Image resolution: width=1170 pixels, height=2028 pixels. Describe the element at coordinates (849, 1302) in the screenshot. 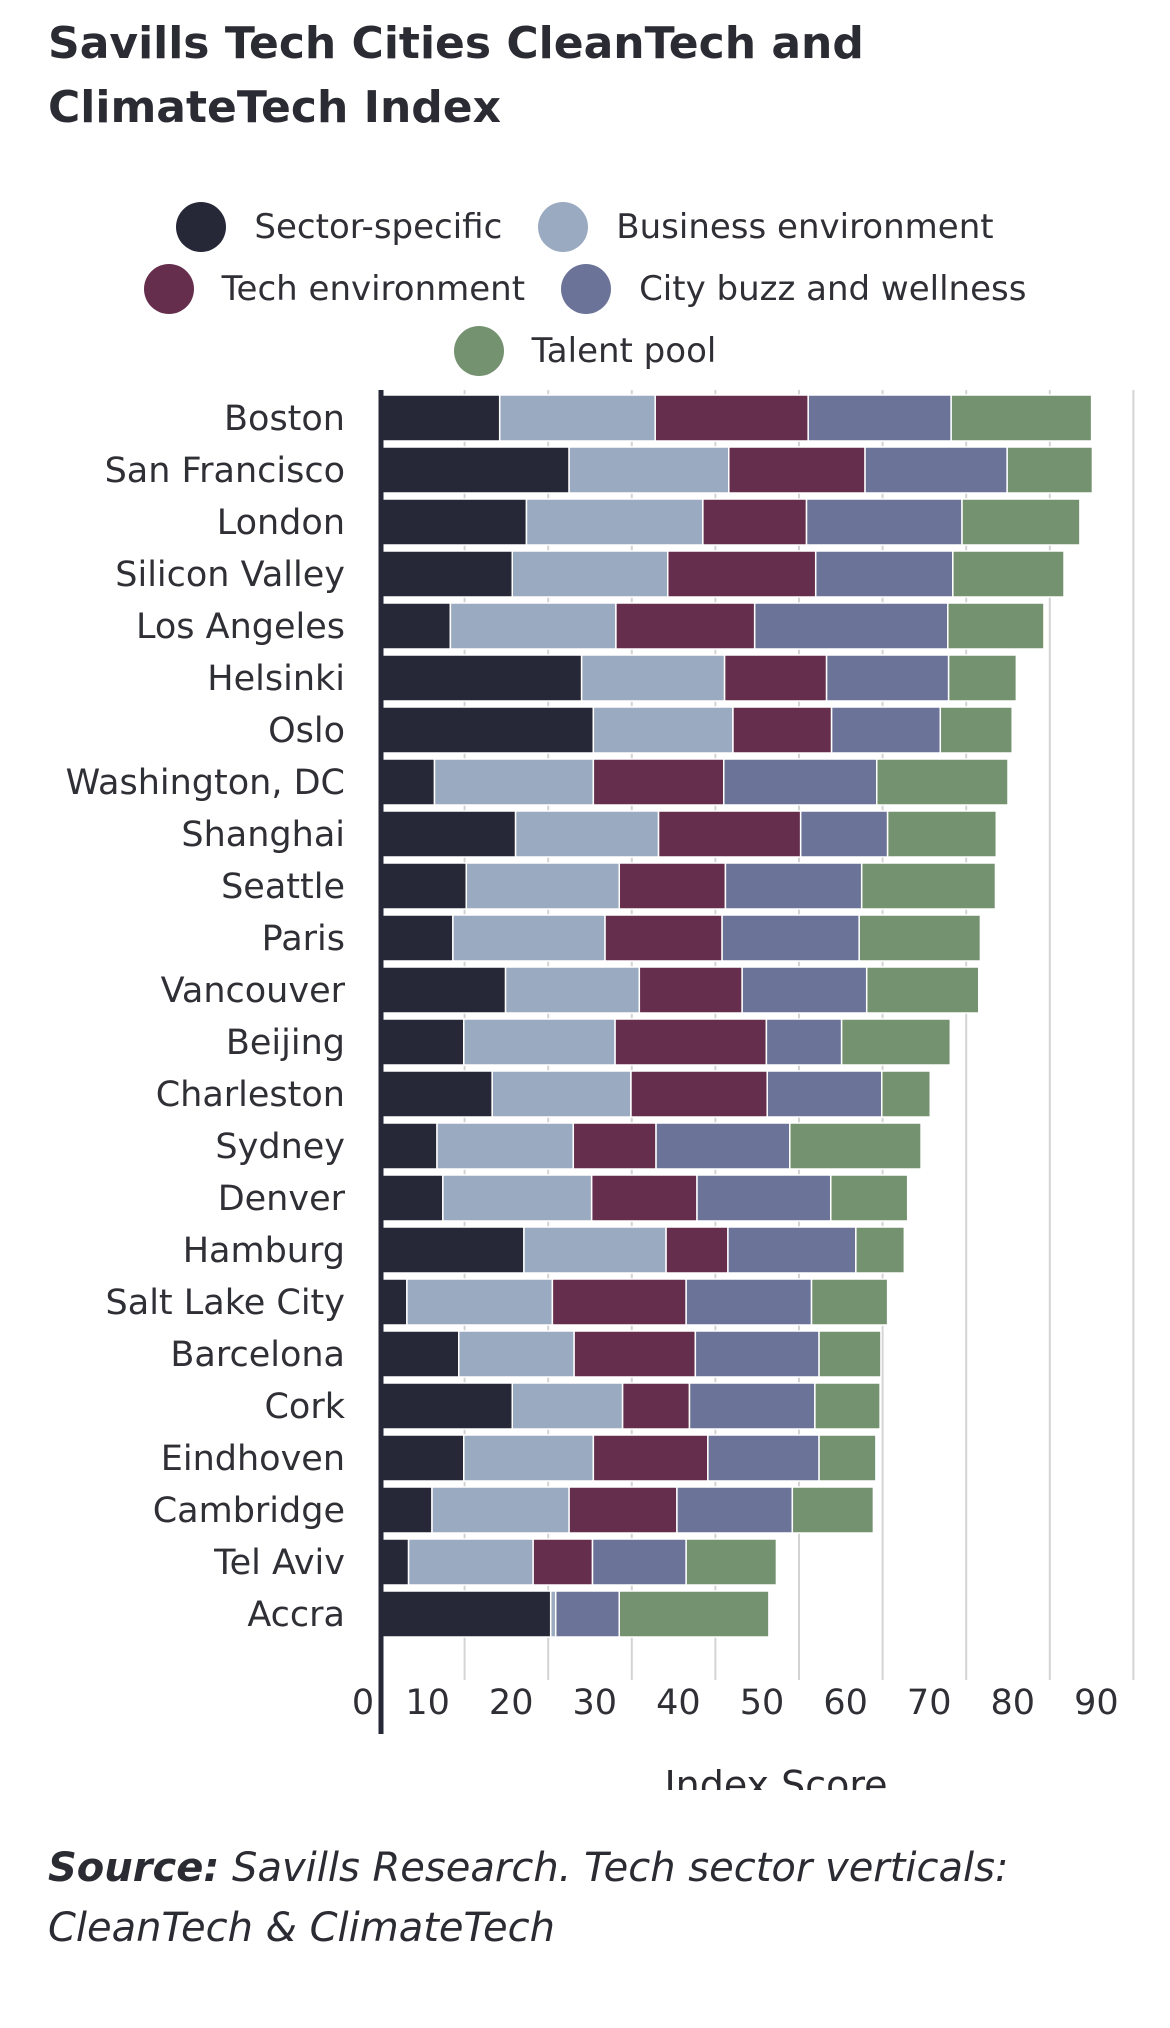

I see `bar-salt-lake-city-talent-pool` at that location.